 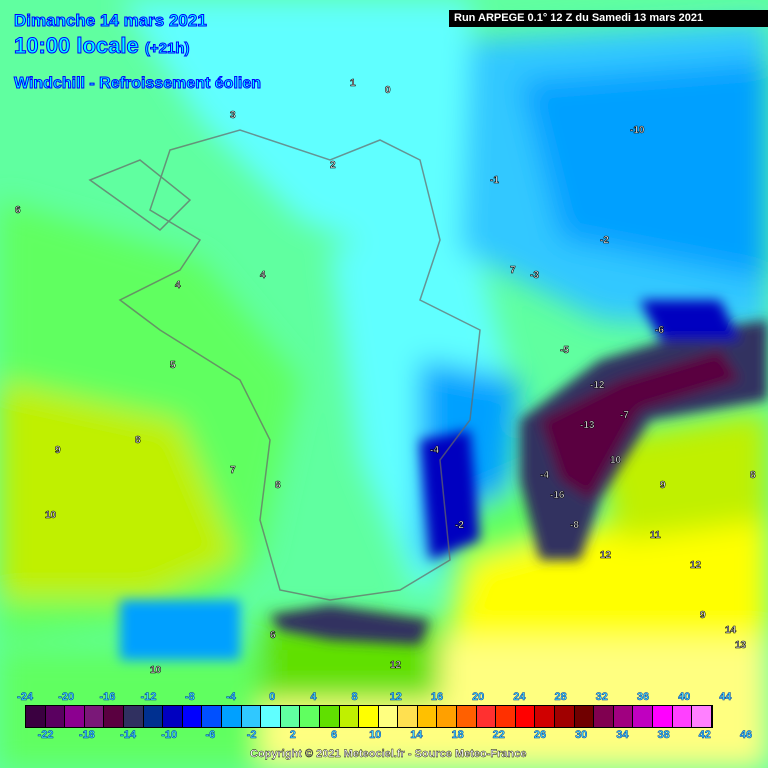 What do you see at coordinates (498, 735) in the screenshot?
I see `legend-bottom-label: 22` at bounding box center [498, 735].